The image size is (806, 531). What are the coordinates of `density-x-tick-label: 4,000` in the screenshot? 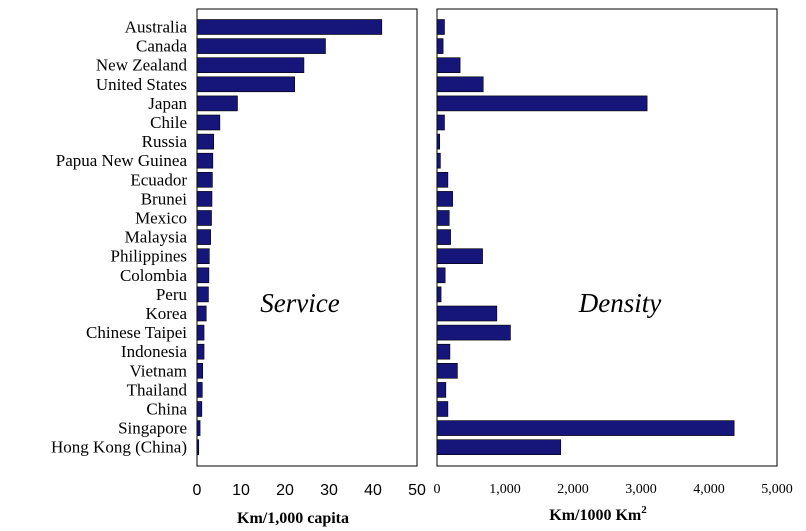 It's located at (709, 489).